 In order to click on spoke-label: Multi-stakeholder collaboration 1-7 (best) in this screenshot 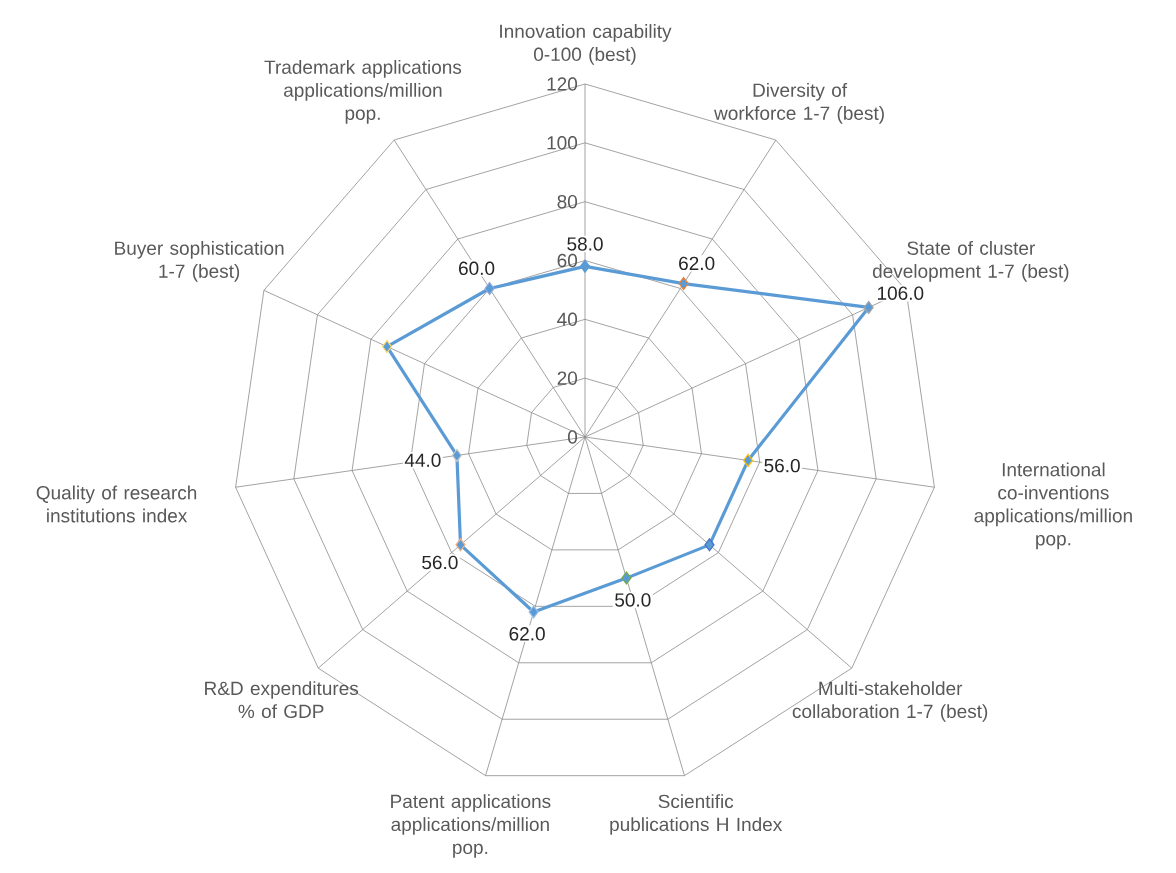, I will do `click(890, 701)`.